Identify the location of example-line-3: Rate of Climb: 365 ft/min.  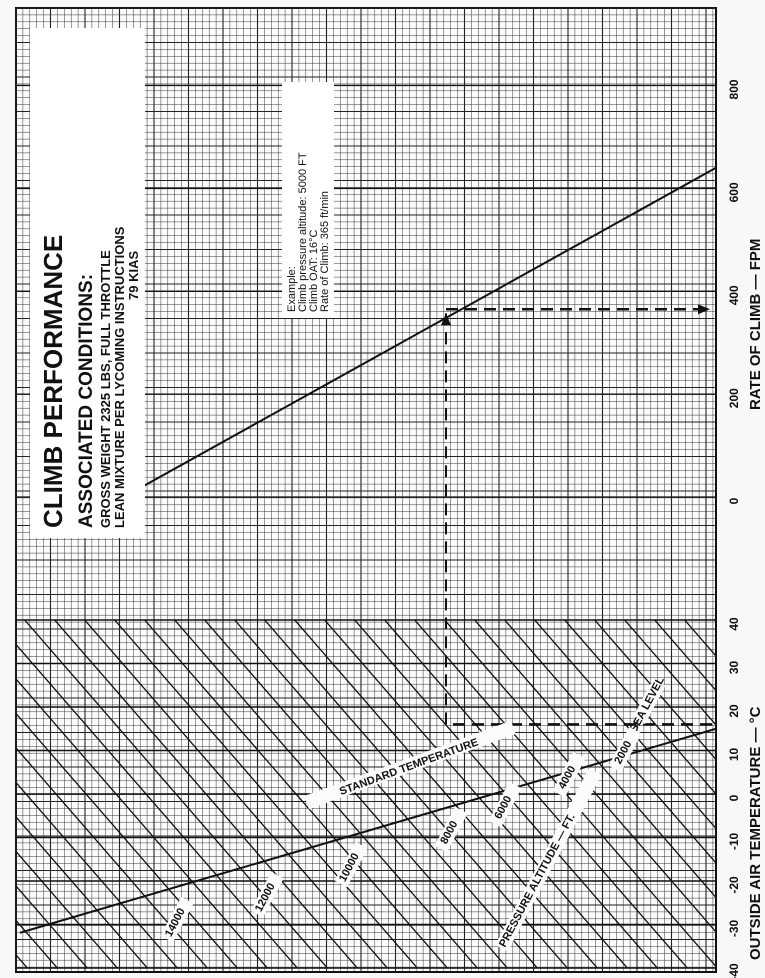
(325, 251).